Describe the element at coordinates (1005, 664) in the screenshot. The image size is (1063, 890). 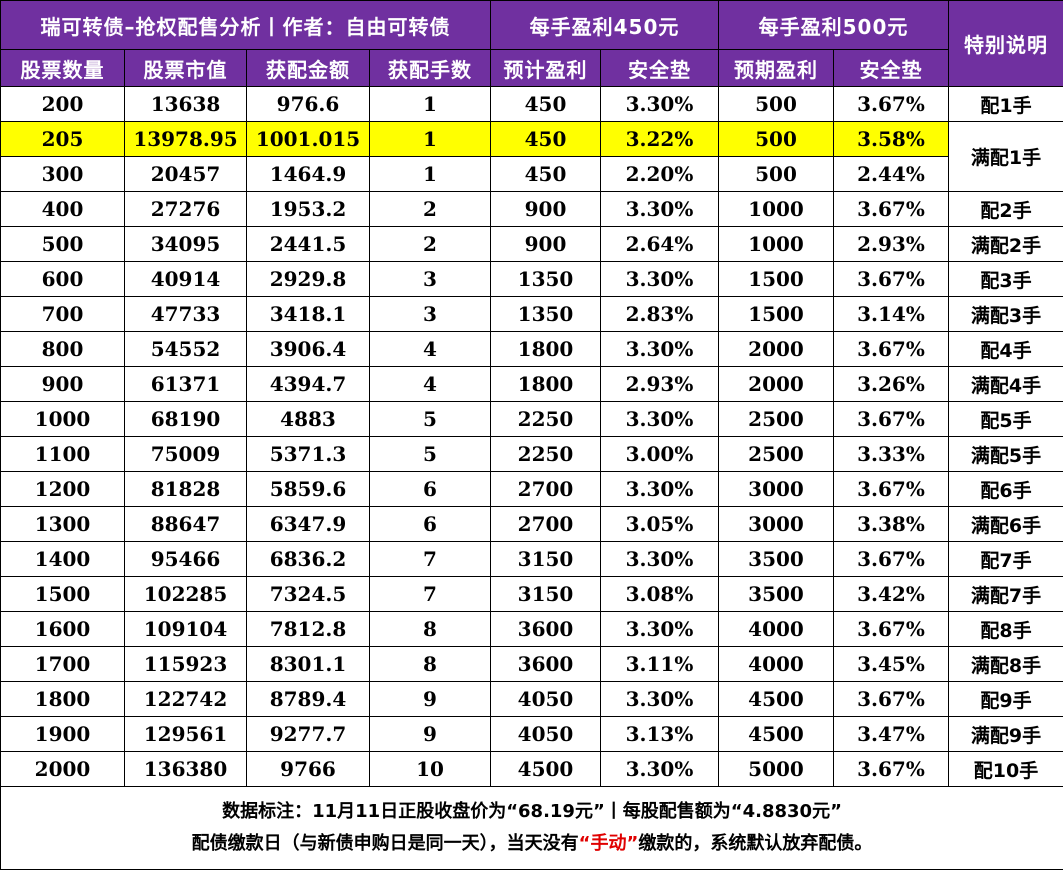
I see `special-note-cell: 满配8手` at that location.